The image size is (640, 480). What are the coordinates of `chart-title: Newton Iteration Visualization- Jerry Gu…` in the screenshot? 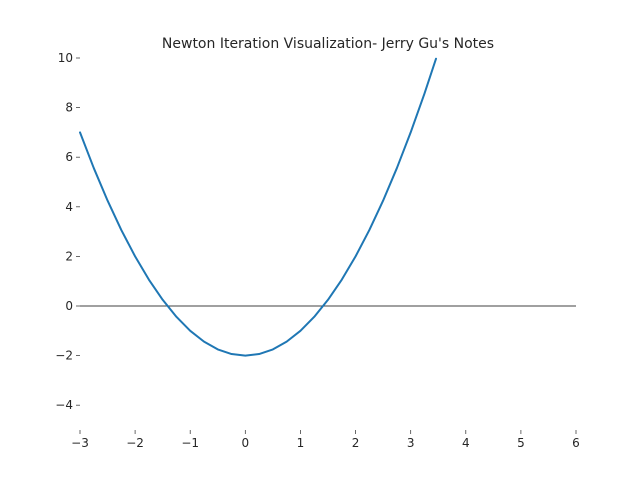 It's located at (328, 44).